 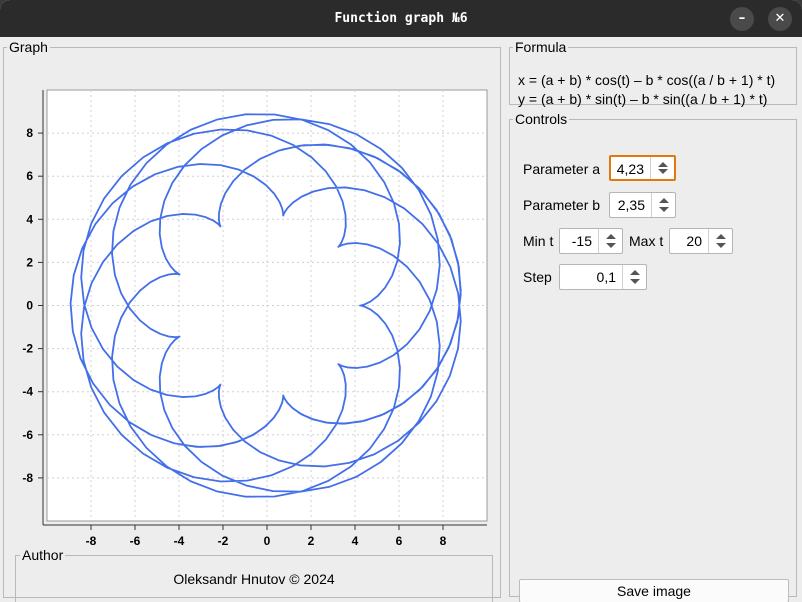 What do you see at coordinates (694, 241) in the screenshot?
I see `max-t-value: 20` at bounding box center [694, 241].